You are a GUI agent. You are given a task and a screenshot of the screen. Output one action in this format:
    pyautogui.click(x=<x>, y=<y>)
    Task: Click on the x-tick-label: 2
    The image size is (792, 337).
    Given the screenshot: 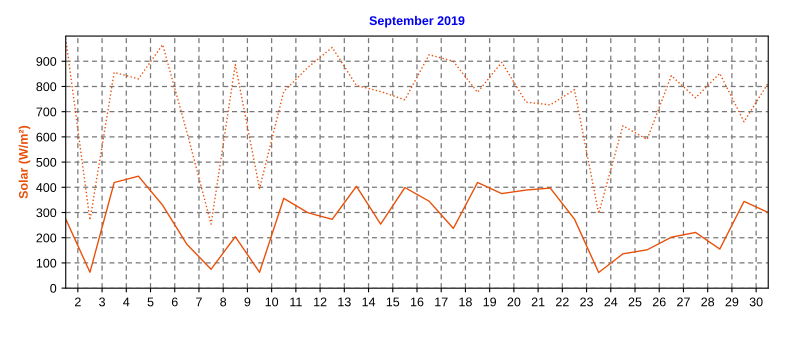 What is the action you would take?
    pyautogui.click(x=78, y=301)
    